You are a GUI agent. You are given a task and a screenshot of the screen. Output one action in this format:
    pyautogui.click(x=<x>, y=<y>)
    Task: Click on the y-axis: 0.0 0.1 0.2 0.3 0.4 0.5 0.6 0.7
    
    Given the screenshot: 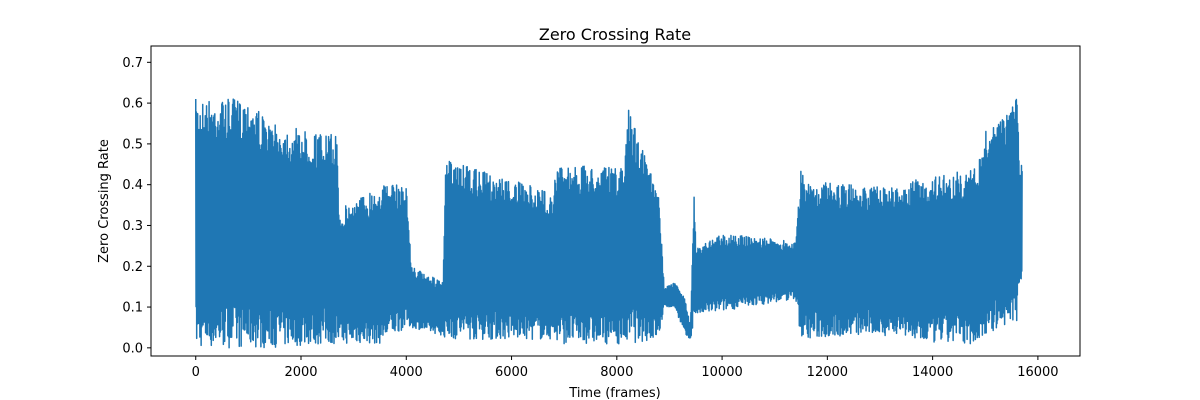 What is the action you would take?
    pyautogui.click(x=136, y=206)
    